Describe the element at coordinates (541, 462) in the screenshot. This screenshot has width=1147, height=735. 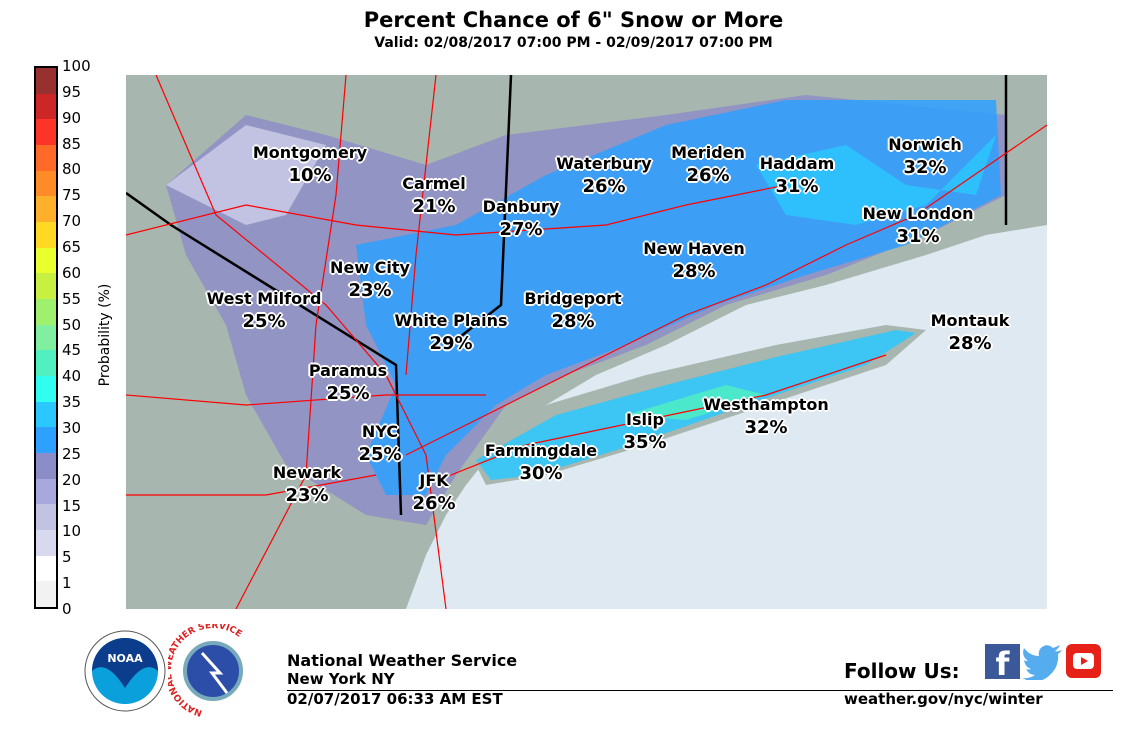
I see `city-label: Farmingdale 30%` at that location.